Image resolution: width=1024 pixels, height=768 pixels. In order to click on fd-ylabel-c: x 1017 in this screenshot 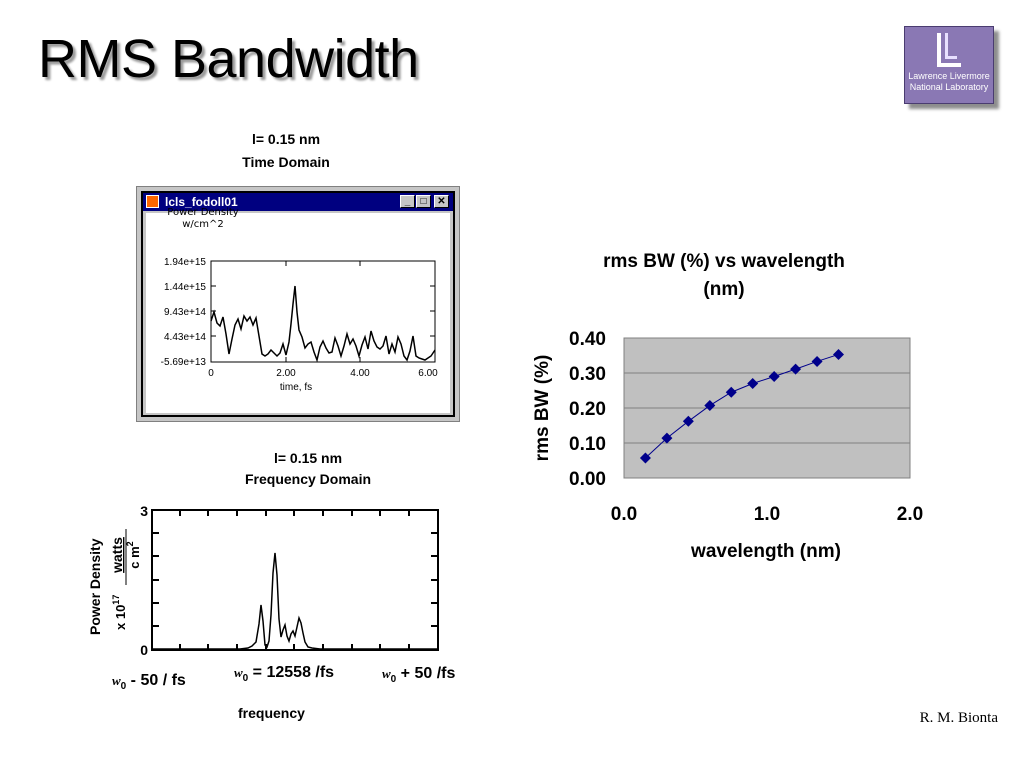, I will do `click(119, 612)`.